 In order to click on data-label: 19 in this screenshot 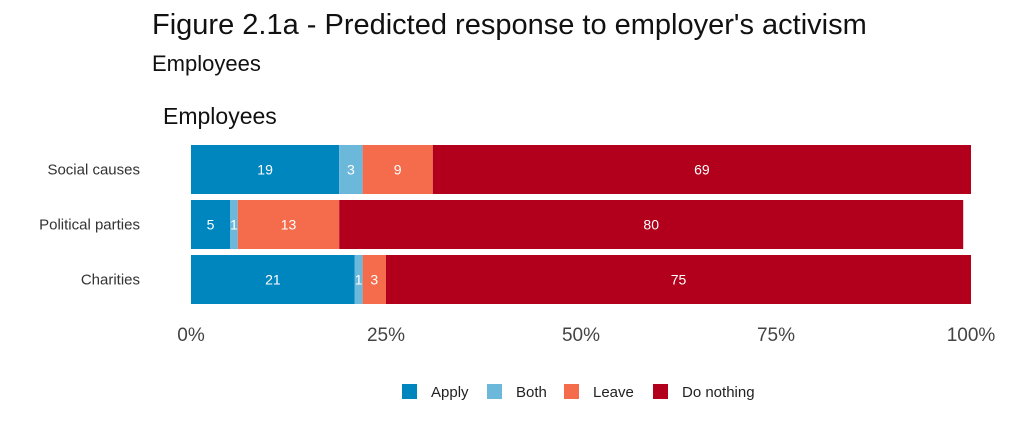, I will do `click(265, 170)`.